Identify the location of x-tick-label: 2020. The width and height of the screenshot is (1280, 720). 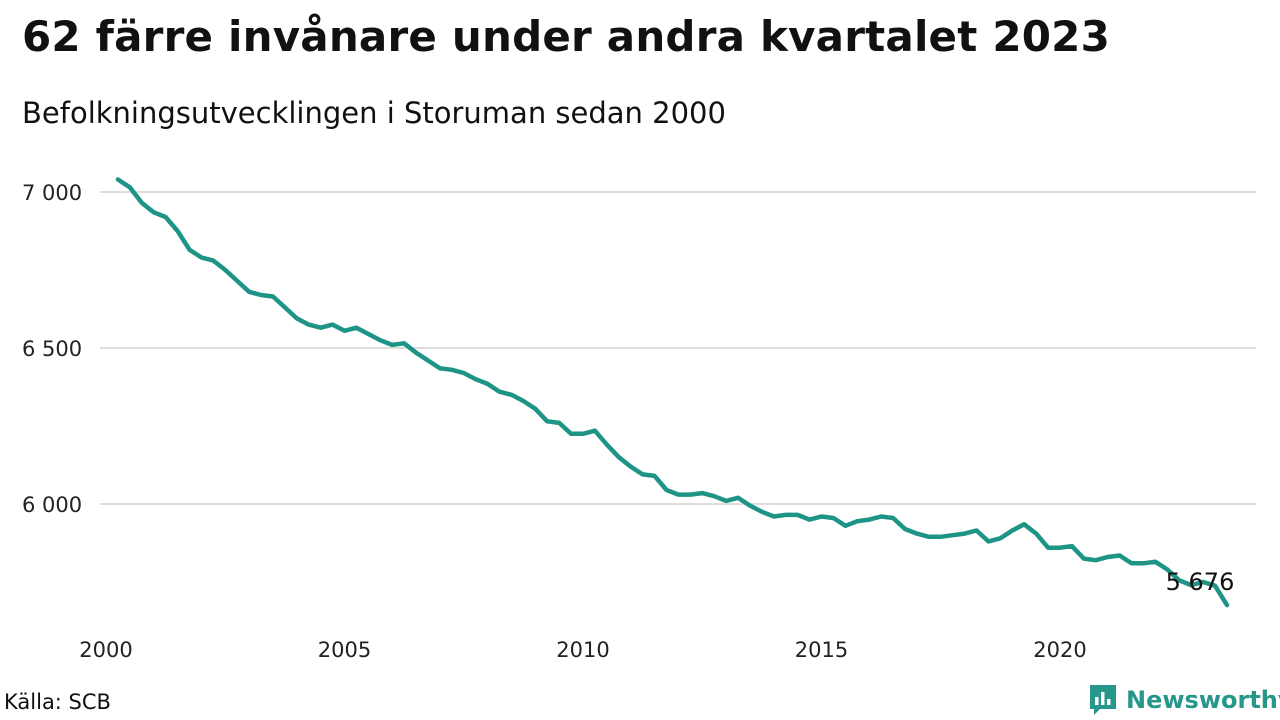
(1059, 650).